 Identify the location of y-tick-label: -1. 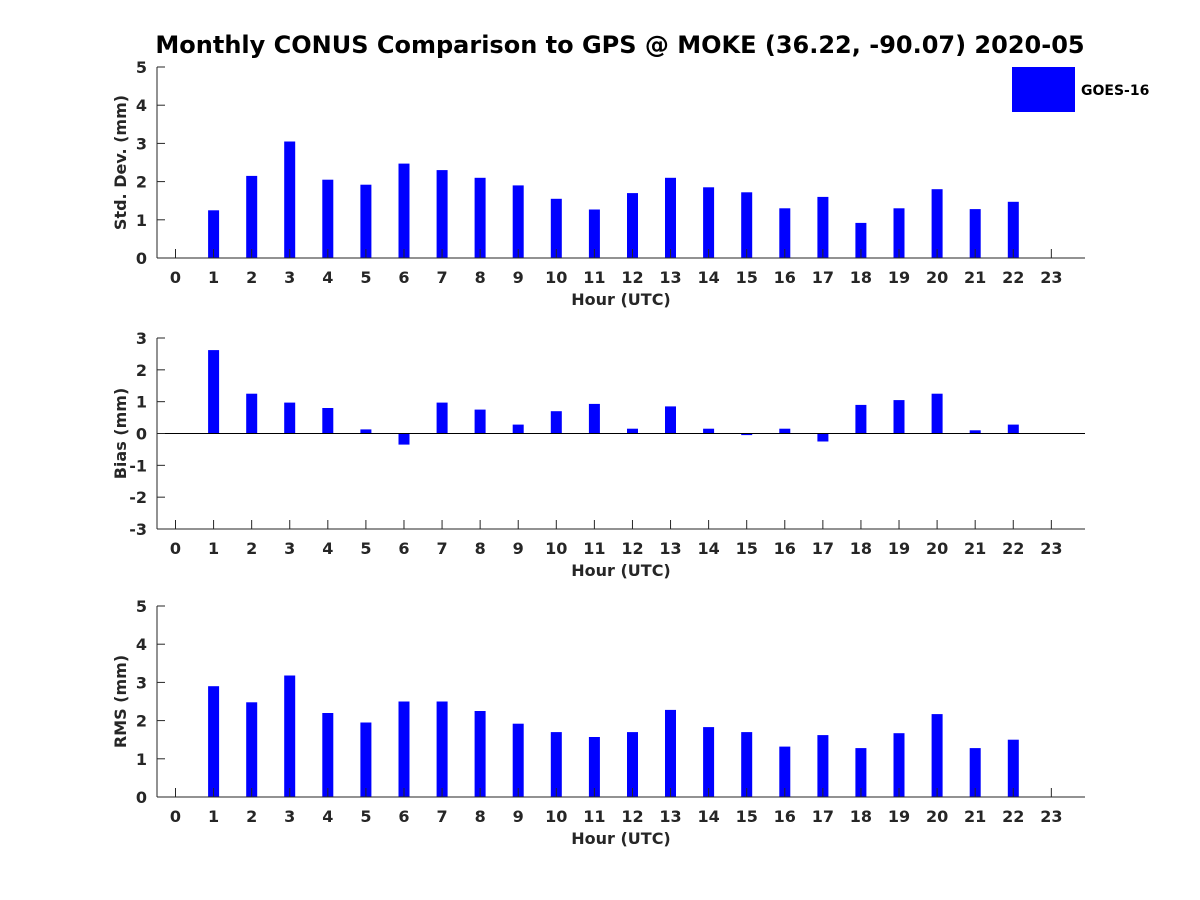
(138, 465).